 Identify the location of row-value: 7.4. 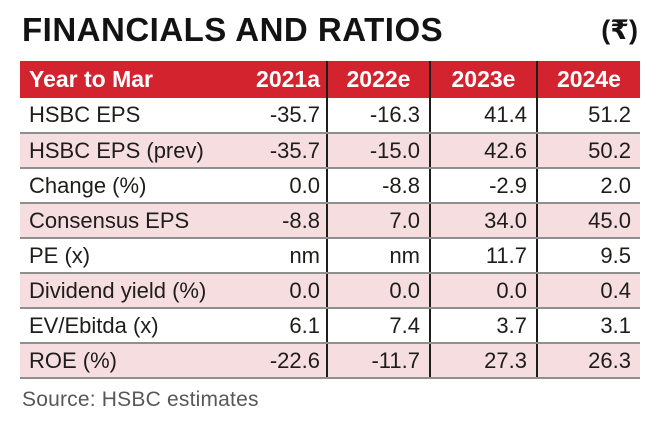
(378, 326).